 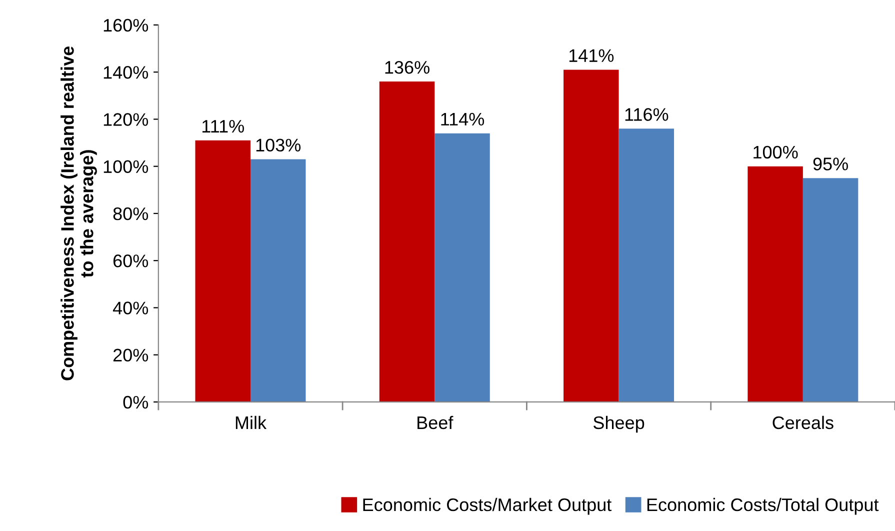 What do you see at coordinates (646, 114) in the screenshot?
I see `data-label: 116%` at bounding box center [646, 114].